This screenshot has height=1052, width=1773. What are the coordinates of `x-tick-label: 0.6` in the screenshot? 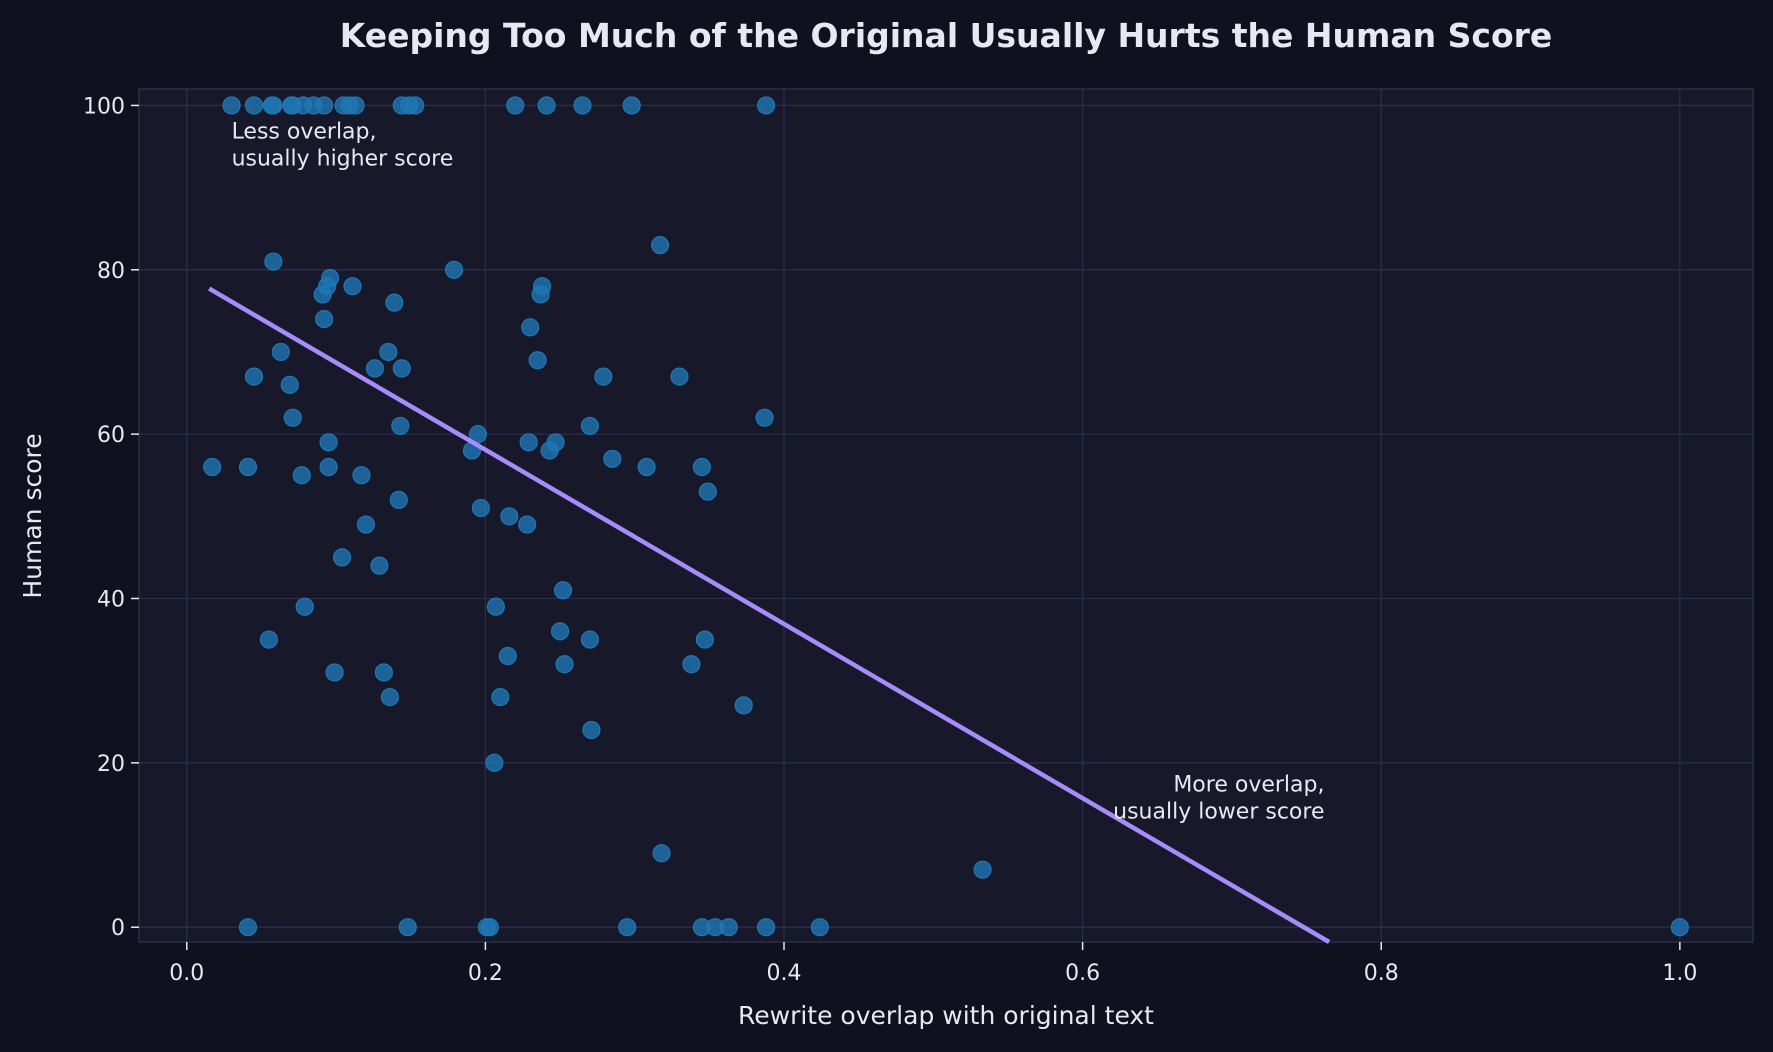 It's located at (1082, 973).